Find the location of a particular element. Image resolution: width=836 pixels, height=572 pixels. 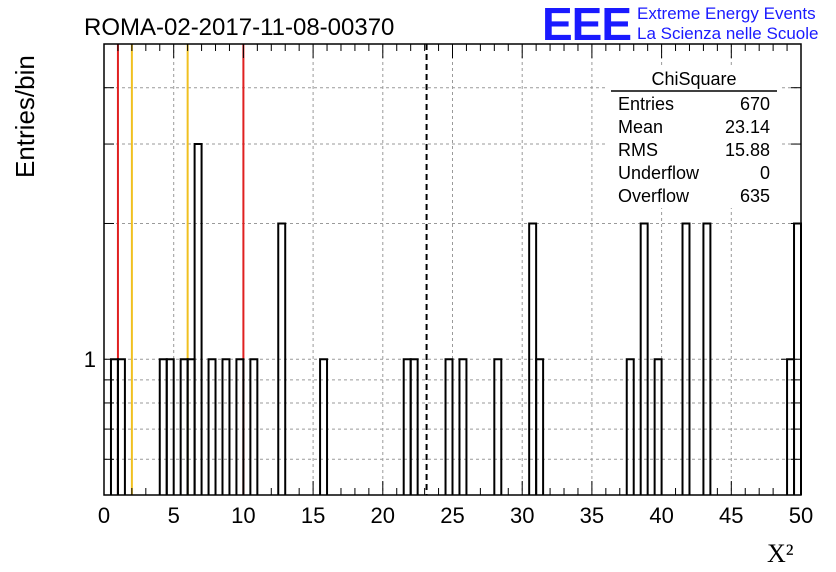

stats-value-entries: 670 is located at coordinates (755, 104).